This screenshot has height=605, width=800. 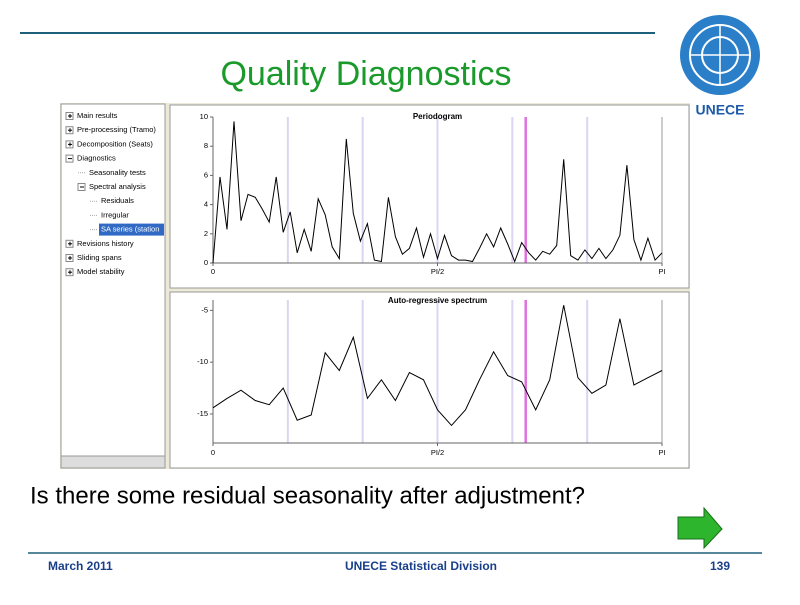 I want to click on tree-panel, so click(x=113, y=280).